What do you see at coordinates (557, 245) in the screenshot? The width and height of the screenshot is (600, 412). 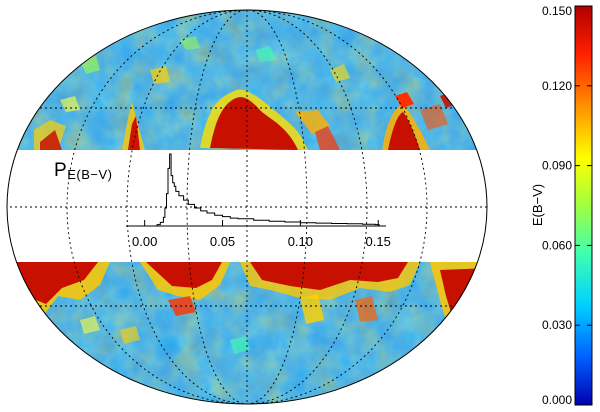 I see `colorbar-tick-label: 0.060` at bounding box center [557, 245].